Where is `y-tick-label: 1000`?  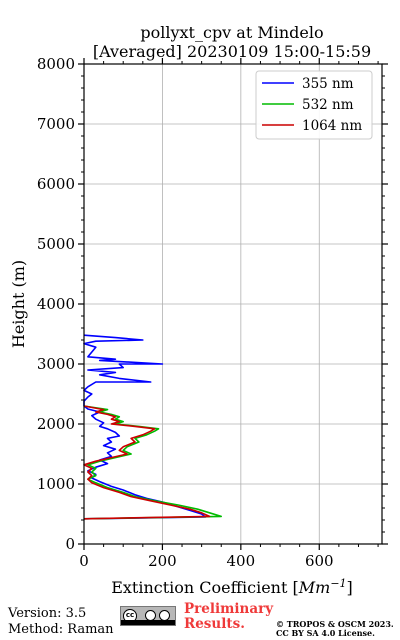 y-tick-label: 1000 is located at coordinates (56, 484).